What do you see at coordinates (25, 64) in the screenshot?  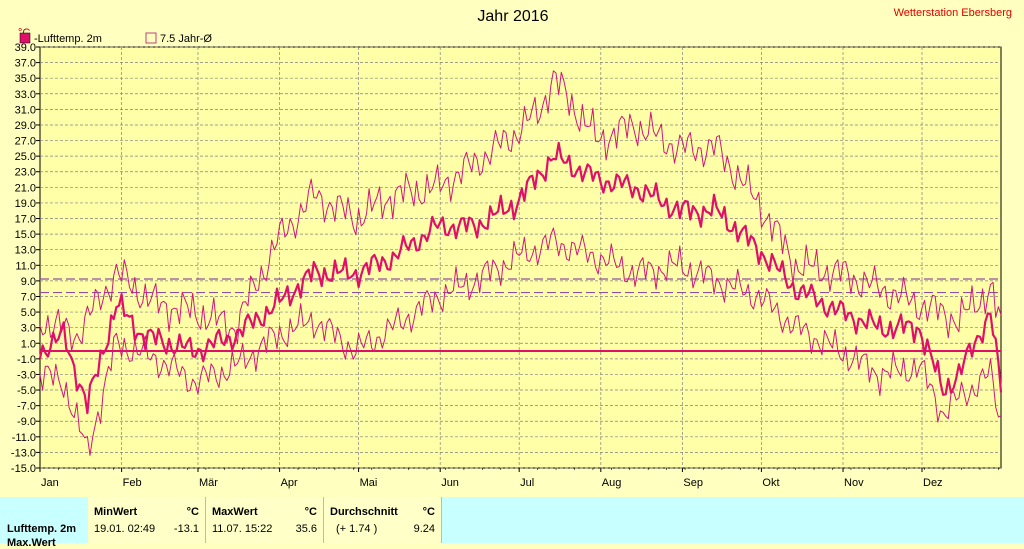 I see `y-tick-label: 37.0` at bounding box center [25, 64].